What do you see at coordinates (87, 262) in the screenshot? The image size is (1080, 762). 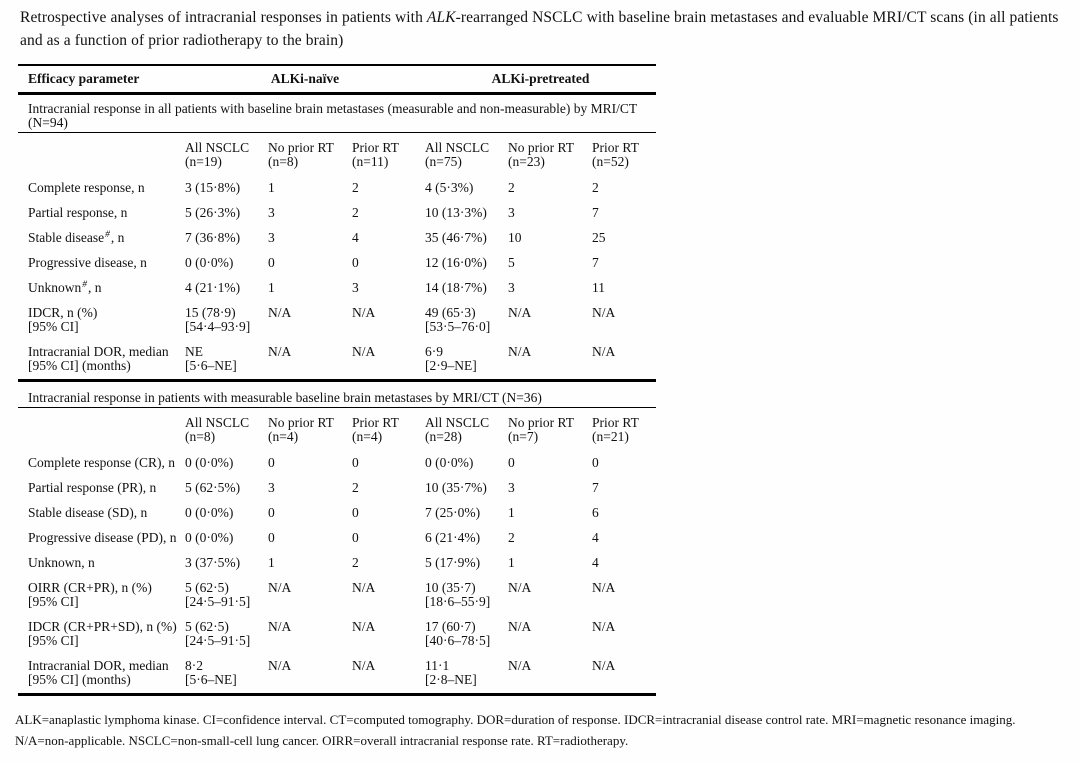 I see `row-label: Progressive disease, n` at bounding box center [87, 262].